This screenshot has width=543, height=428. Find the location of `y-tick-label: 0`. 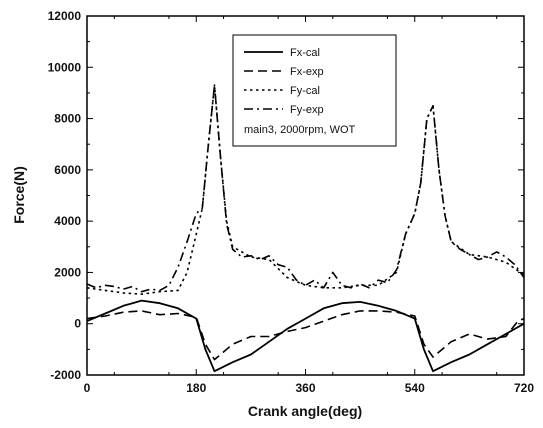

y-tick-label: 0 is located at coordinates (77, 324).